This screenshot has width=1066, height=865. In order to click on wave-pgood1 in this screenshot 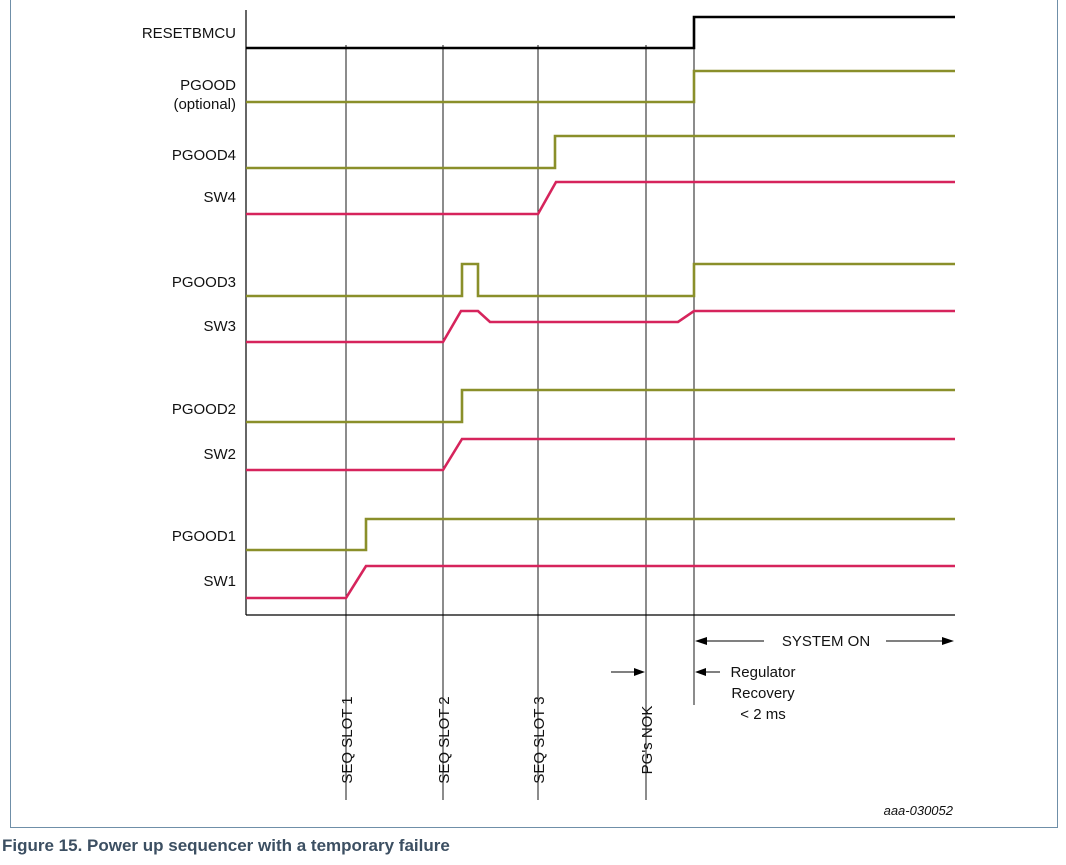, I will do `click(600, 534)`.